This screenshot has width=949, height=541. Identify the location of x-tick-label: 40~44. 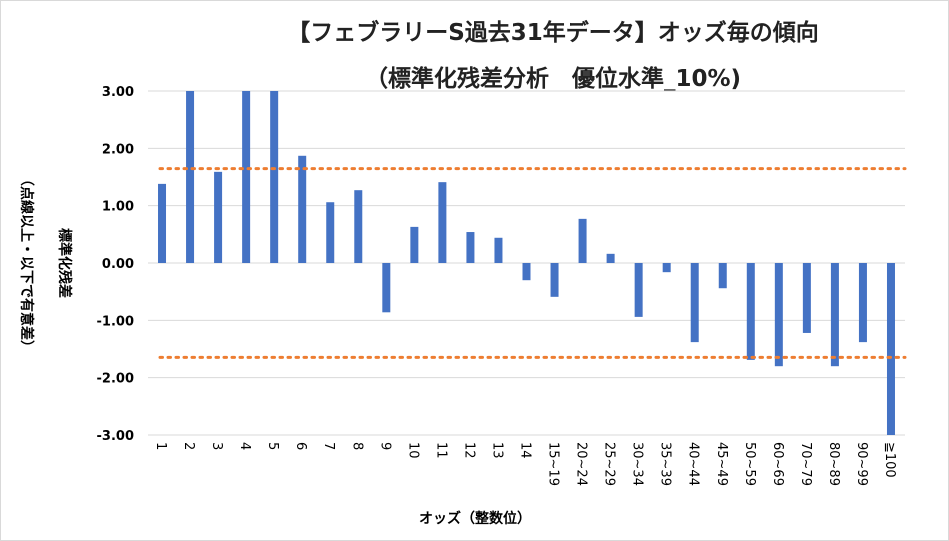
(693, 464).